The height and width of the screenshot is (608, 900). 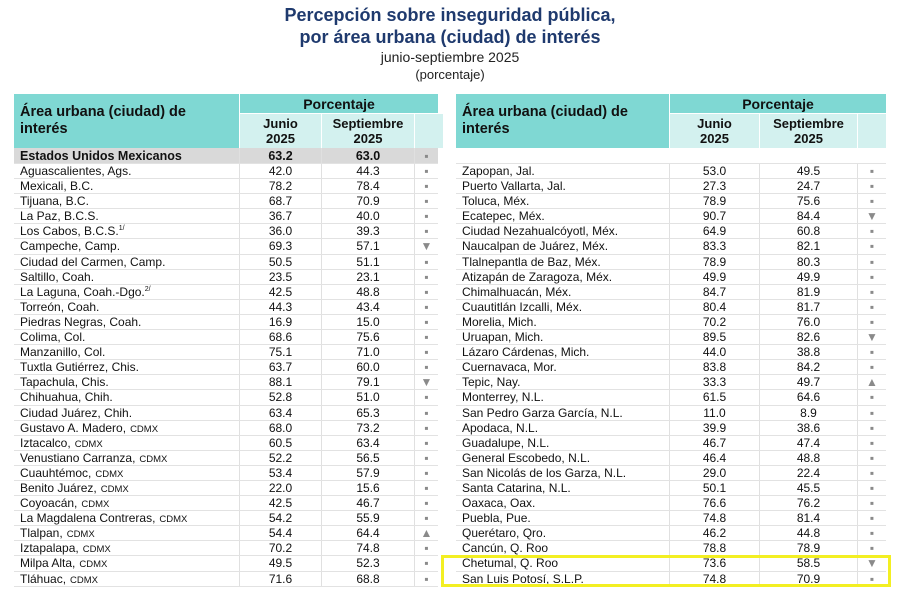 What do you see at coordinates (535, 246) in the screenshot?
I see `city-name: Naucalpan de Juárez, Méx.` at bounding box center [535, 246].